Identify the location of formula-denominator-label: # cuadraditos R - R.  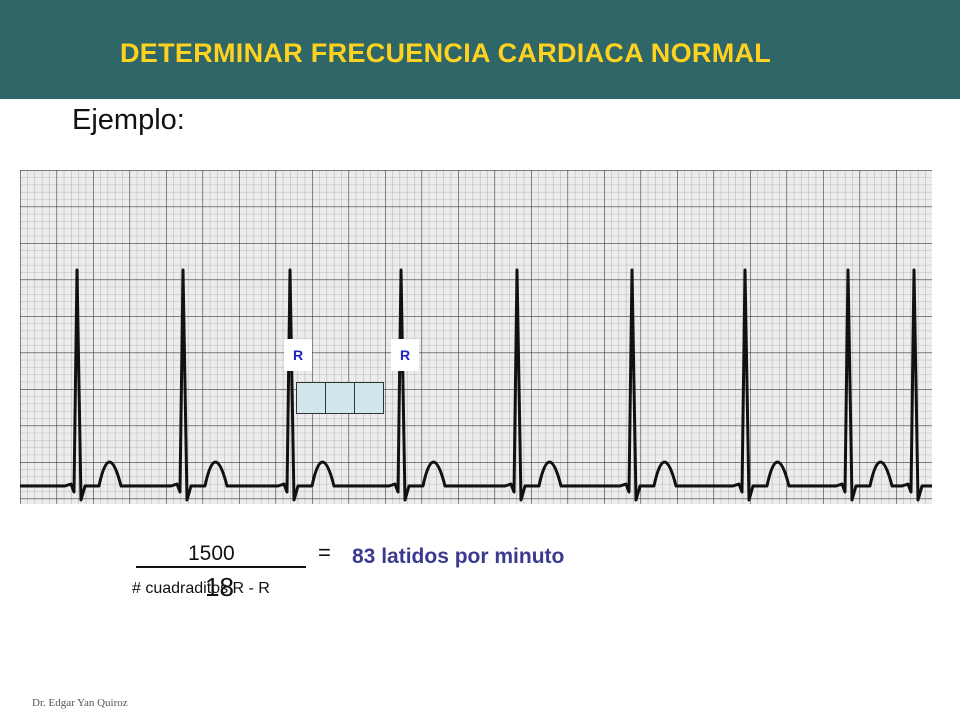
(201, 588).